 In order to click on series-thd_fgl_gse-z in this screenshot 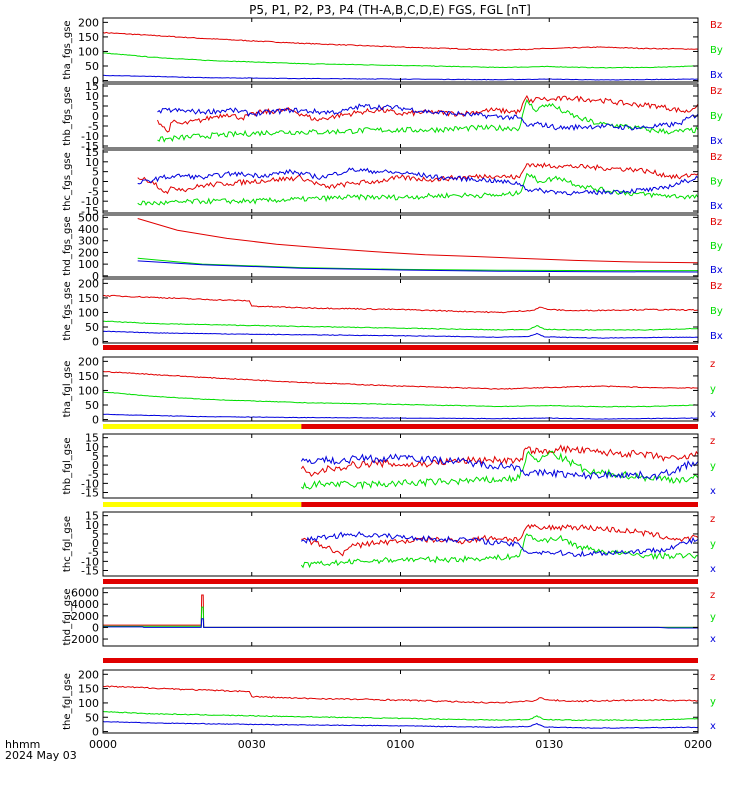, I will do `click(400, 611)`.